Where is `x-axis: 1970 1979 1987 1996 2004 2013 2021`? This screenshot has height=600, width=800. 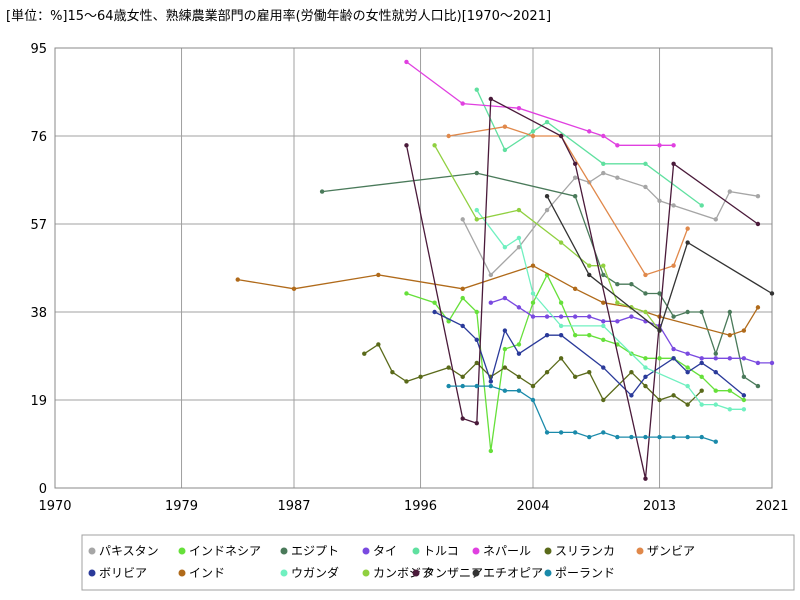 x-axis: 1970 1979 1987 1996 2004 2013 2021 is located at coordinates (413, 506).